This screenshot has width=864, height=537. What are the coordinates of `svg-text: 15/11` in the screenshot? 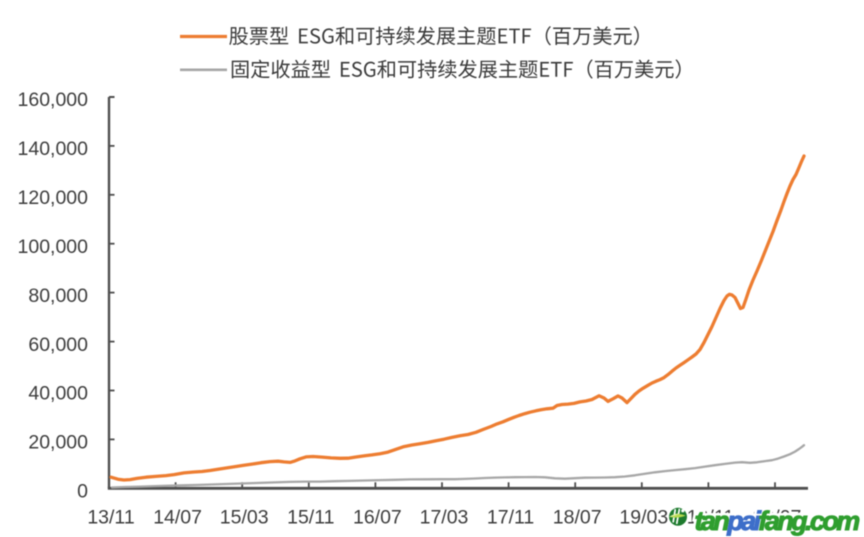 It's located at (310, 518).